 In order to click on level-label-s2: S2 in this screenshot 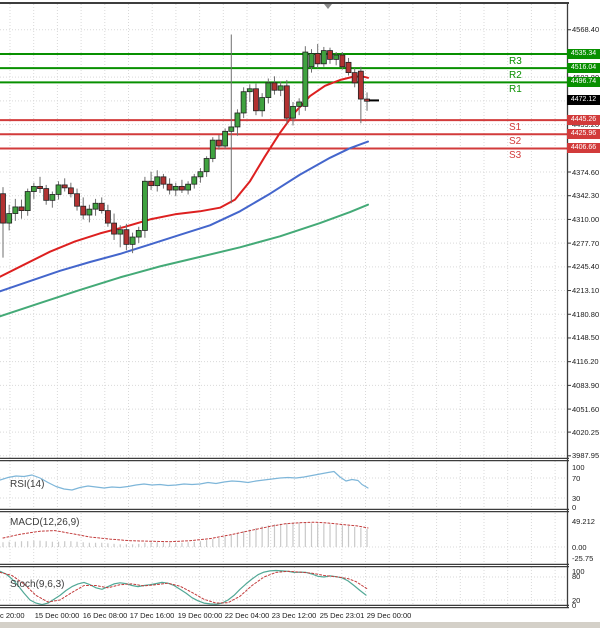, I will do `click(515, 142)`.